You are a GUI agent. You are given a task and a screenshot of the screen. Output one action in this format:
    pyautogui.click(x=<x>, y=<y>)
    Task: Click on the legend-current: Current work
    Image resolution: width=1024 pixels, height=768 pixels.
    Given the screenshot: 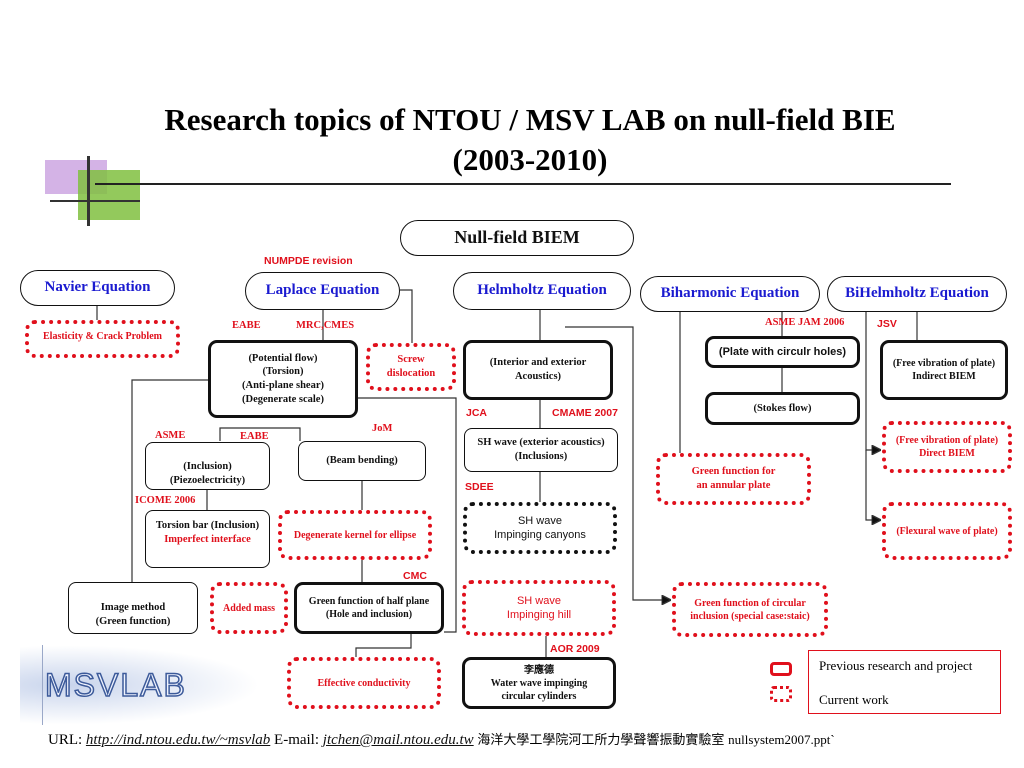 What is the action you would take?
    pyautogui.click(x=854, y=699)
    